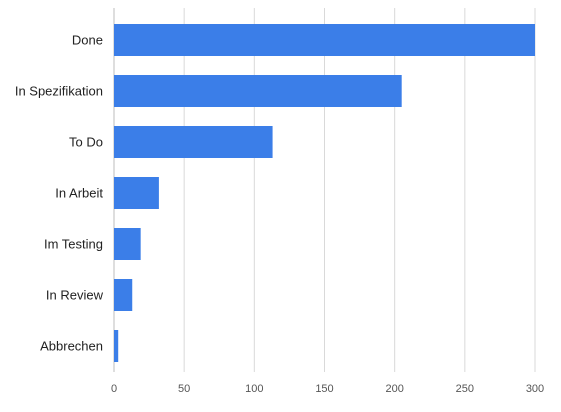 The image size is (561, 412). Describe the element at coordinates (324, 40) in the screenshot. I see `bar-done` at that location.